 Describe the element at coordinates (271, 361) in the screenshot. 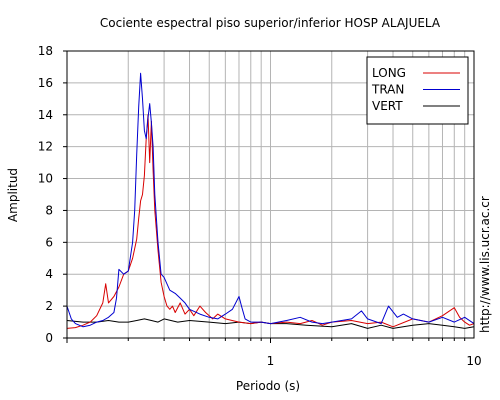

I see `x-tick-label: 1` at that location.